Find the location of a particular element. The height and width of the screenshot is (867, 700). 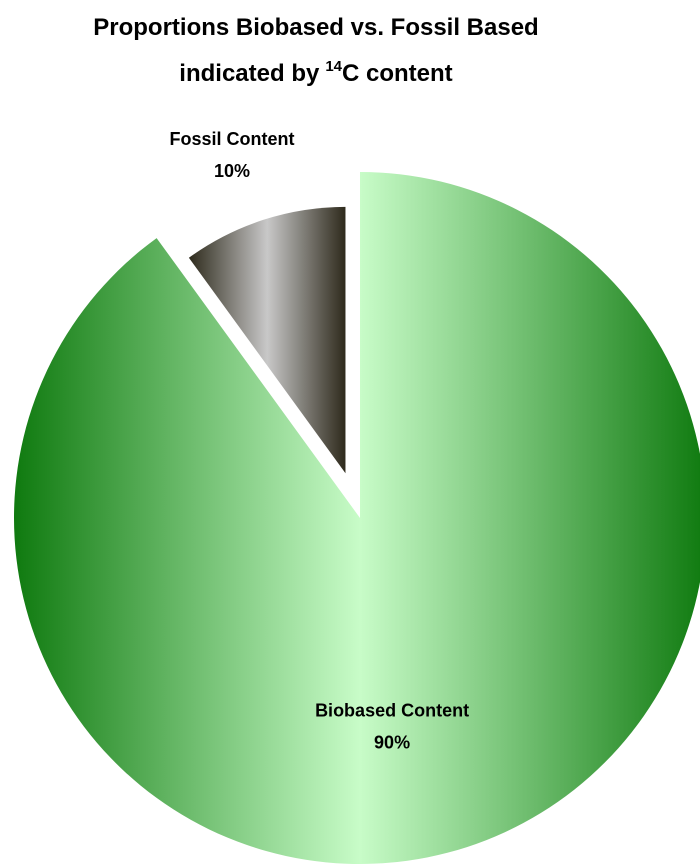

slice-percent-label: 10% is located at coordinates (232, 171).